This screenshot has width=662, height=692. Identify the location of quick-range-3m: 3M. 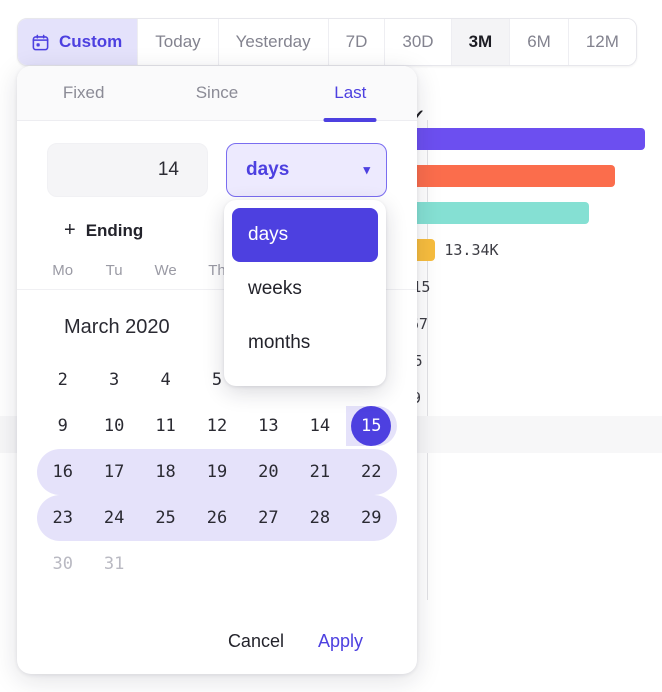
(481, 42).